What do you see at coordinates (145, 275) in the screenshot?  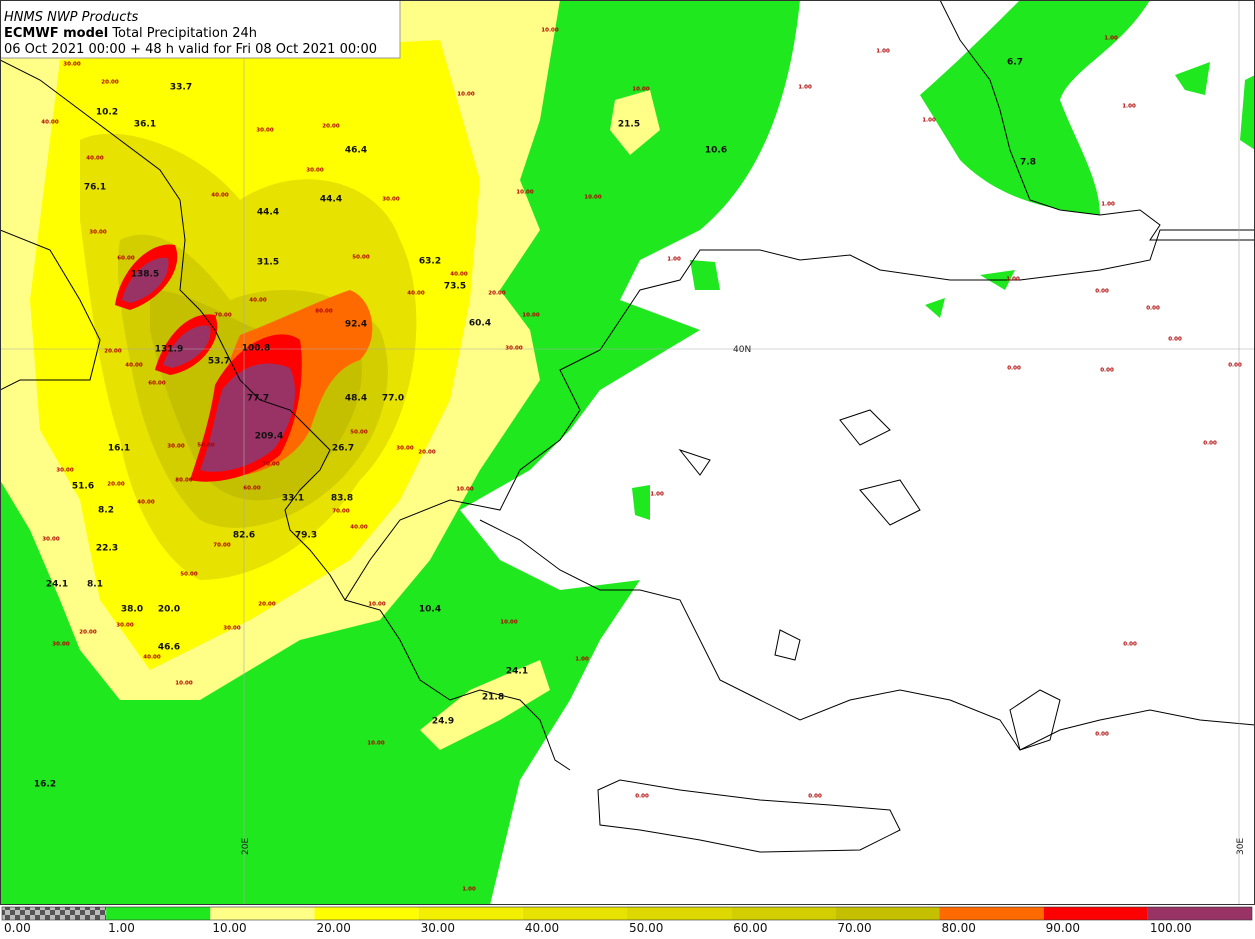 I see `maximum-label: 138.5` at bounding box center [145, 275].